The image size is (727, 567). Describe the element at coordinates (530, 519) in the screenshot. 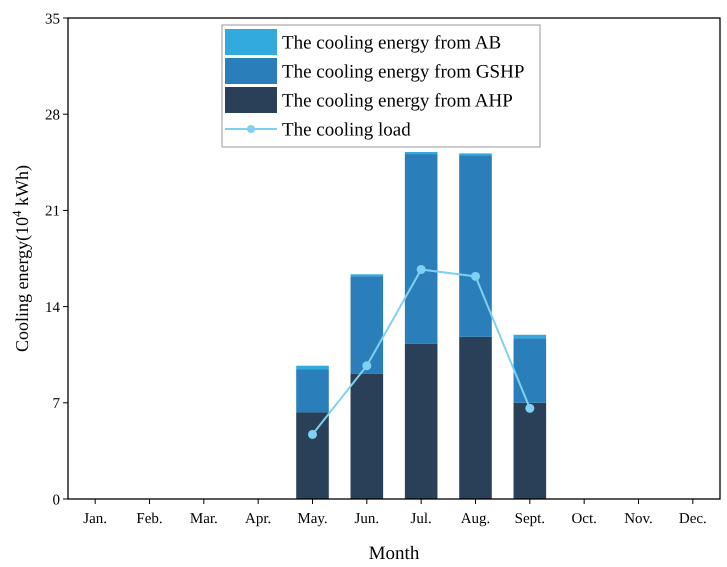

I see `x-tick-label: Sept.` at that location.